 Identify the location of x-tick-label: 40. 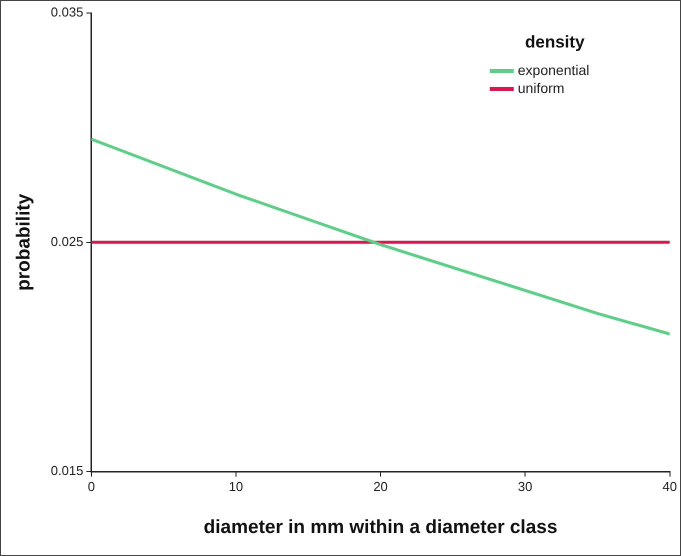
(670, 486).